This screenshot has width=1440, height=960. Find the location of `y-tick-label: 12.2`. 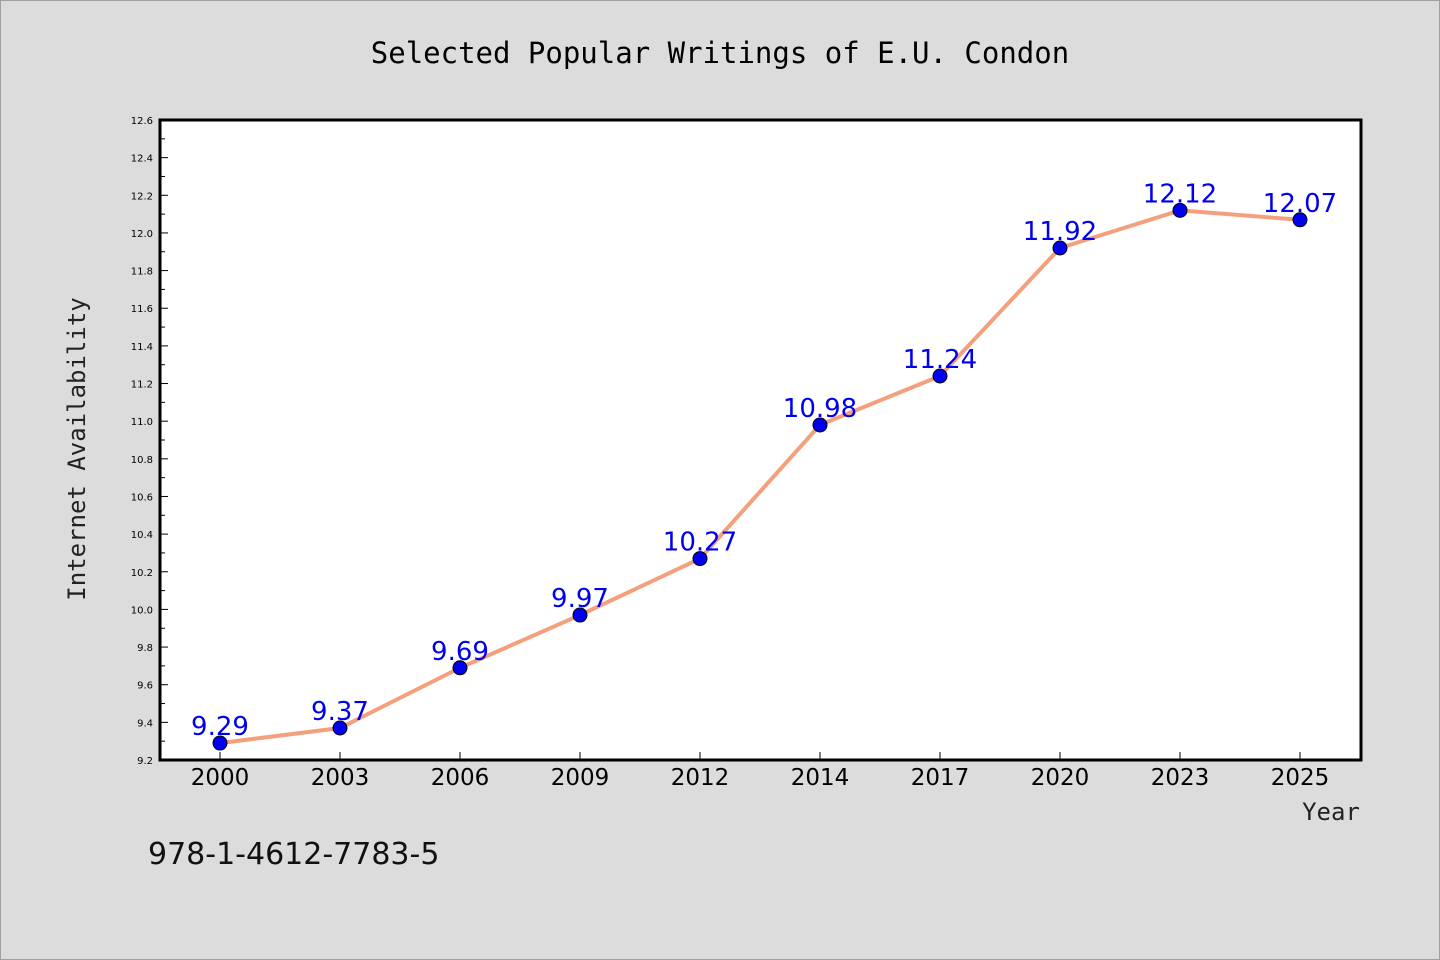

y-tick-label: 12.2 is located at coordinates (142, 196).